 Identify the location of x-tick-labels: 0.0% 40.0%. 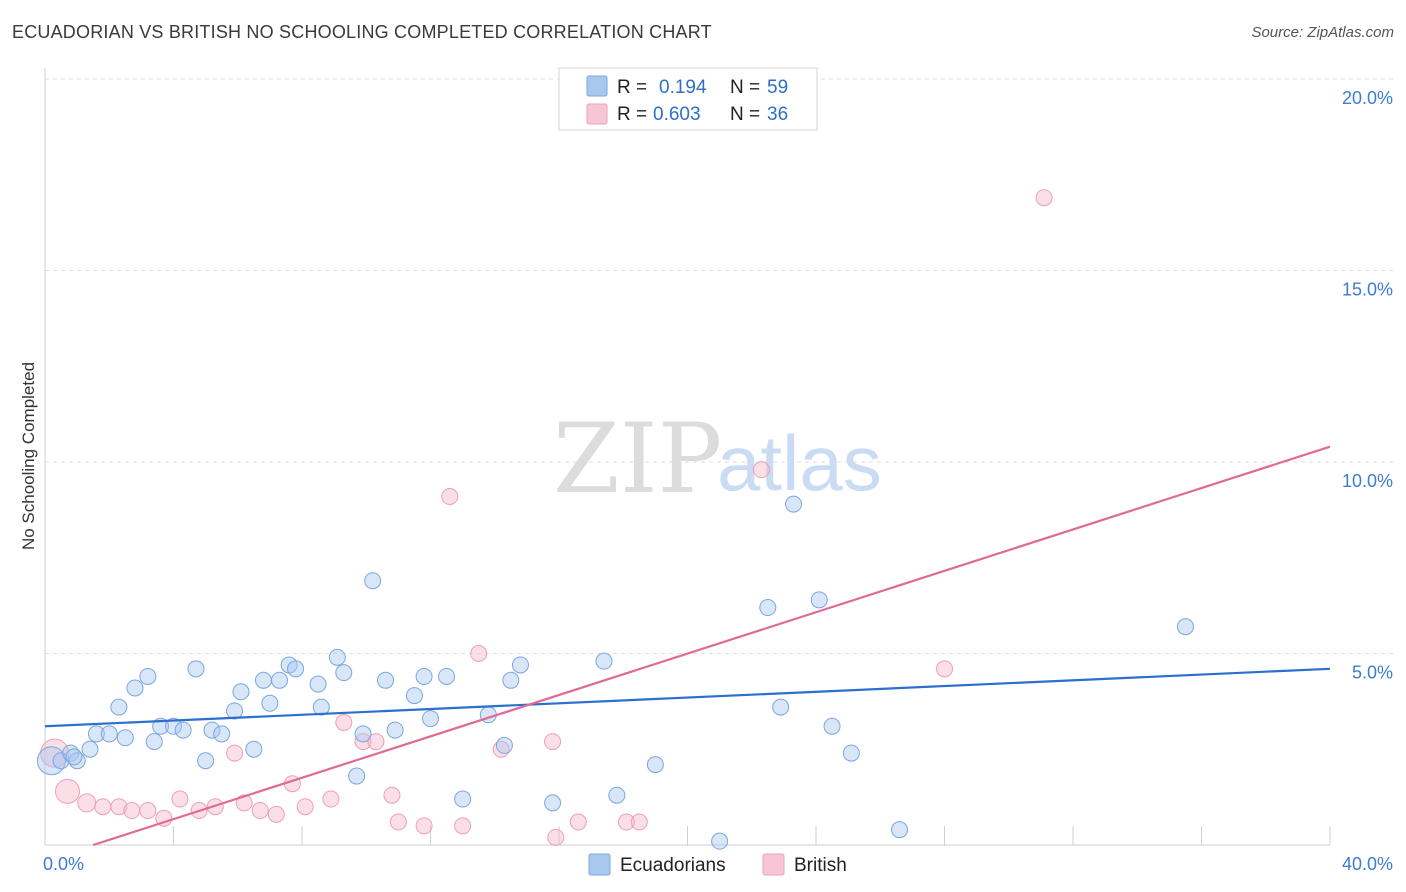
(718, 864).